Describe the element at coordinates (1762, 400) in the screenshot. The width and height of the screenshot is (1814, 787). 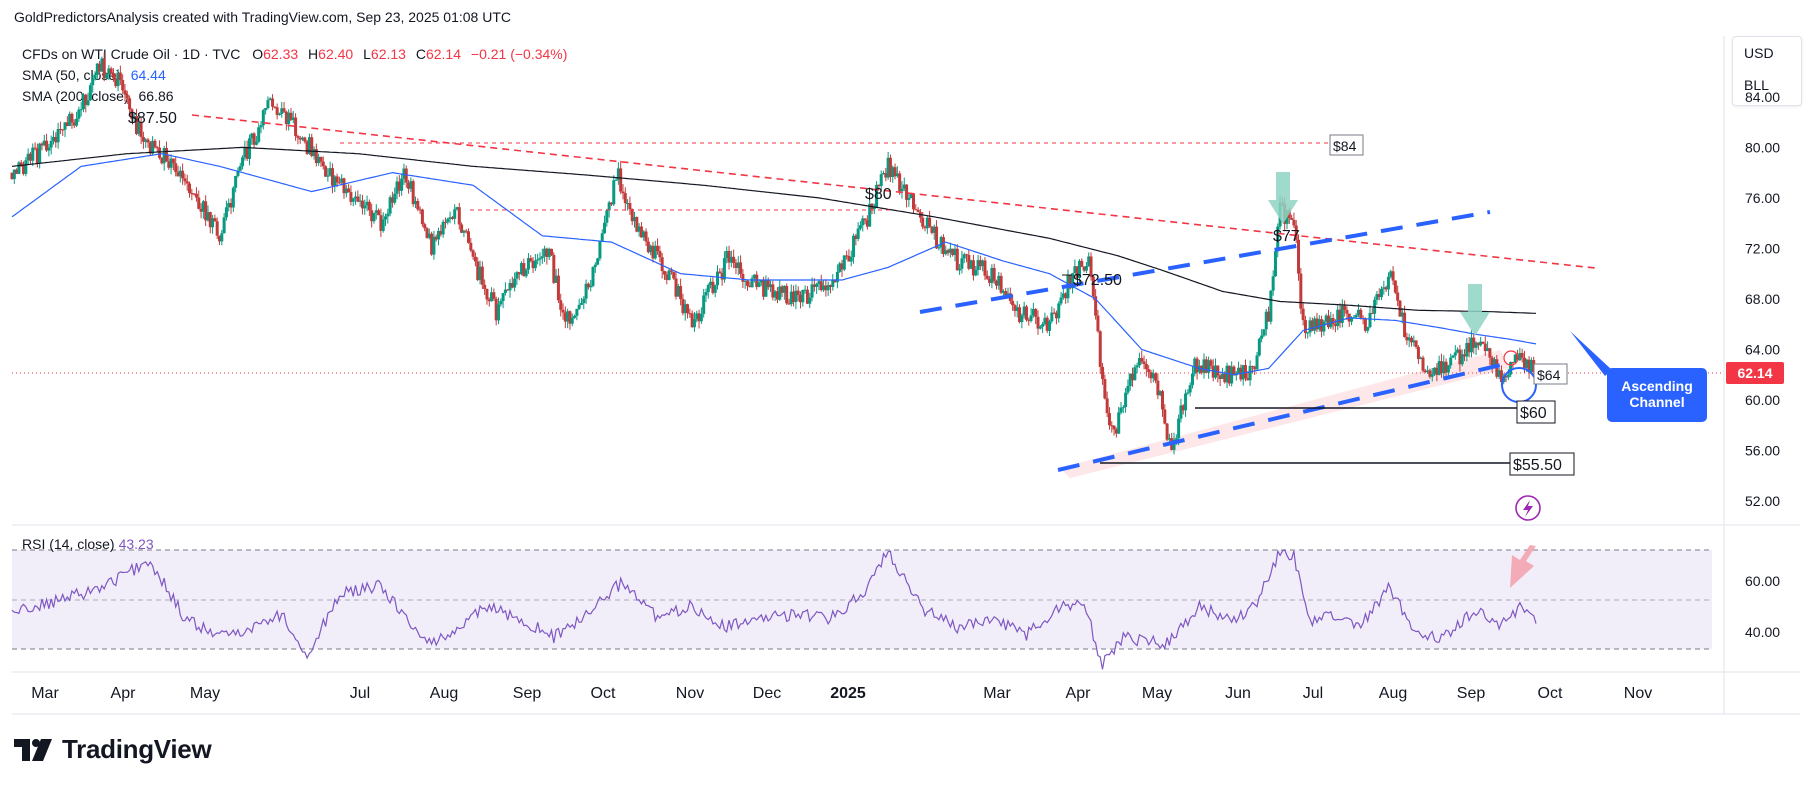
I see `price-tick-label: 60.00` at that location.